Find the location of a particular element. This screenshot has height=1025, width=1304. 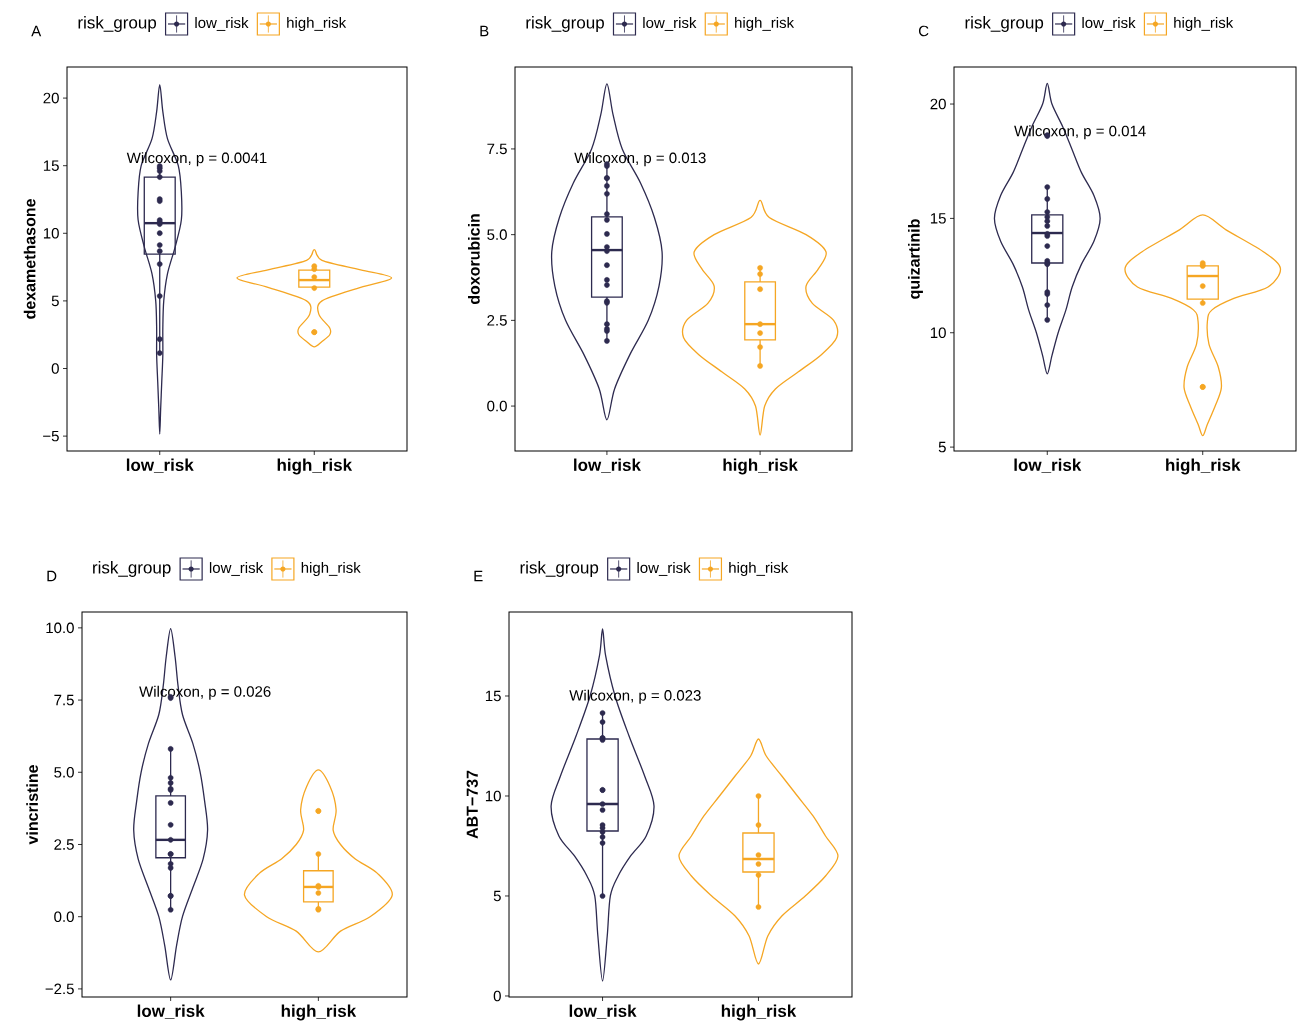

chart-title: B is located at coordinates (484, 31).